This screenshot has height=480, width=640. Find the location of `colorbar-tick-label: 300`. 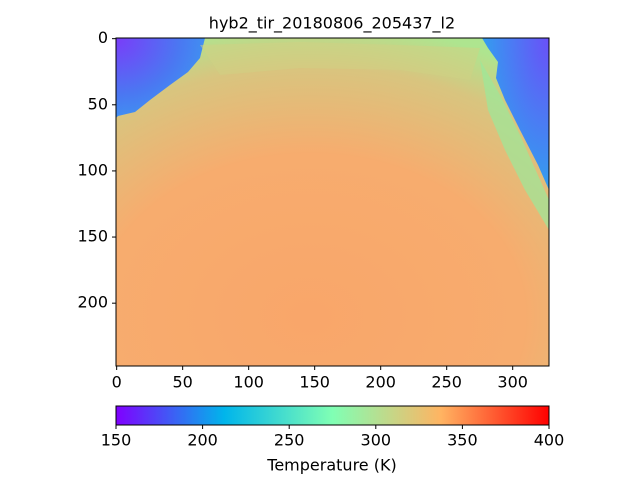

colorbar-tick-label: 300 is located at coordinates (376, 440).